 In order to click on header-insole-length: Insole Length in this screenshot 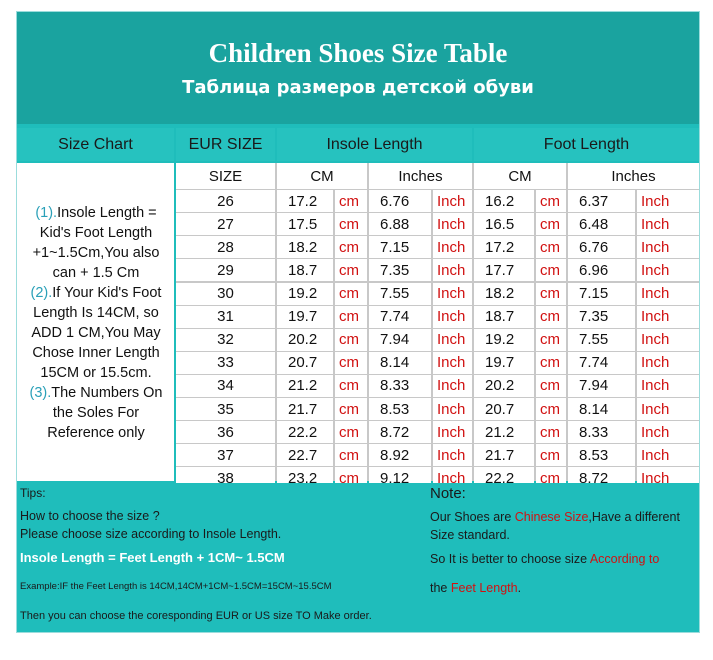, I will do `click(374, 144)`.